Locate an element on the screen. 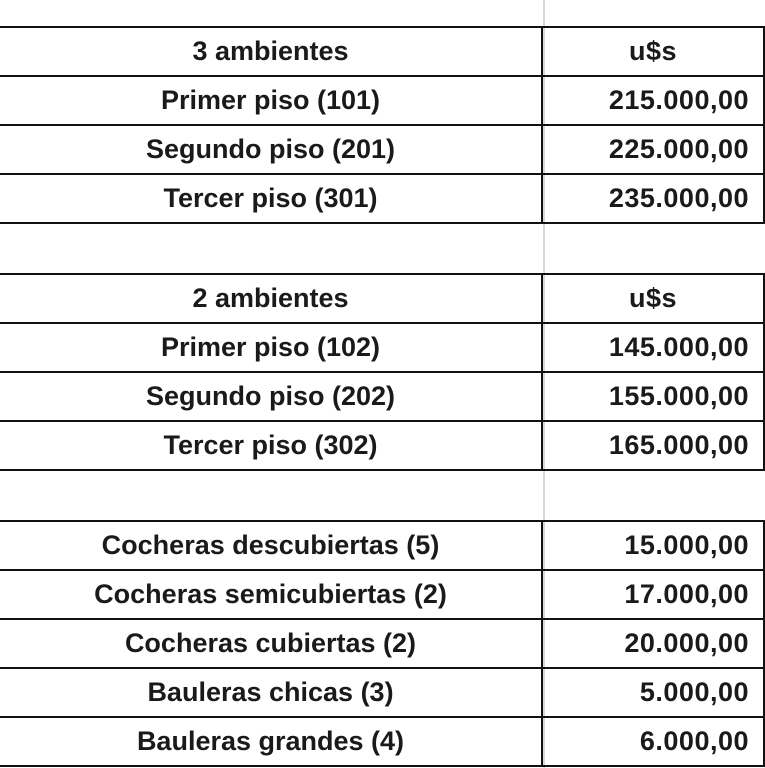 The width and height of the screenshot is (765, 768). cell-label: Bauleras chicas (3) is located at coordinates (271, 692).